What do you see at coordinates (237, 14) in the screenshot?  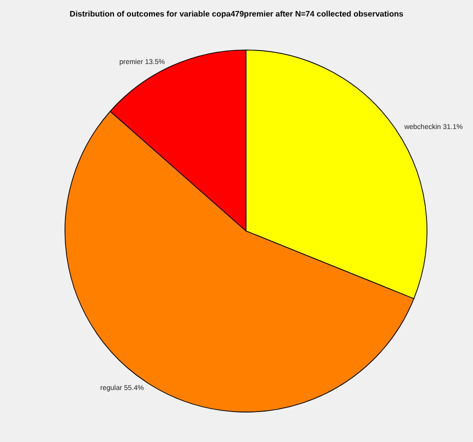 I see `chart-title: Distribution of outcomes for variable copa479premier after N=74 collected observations` at bounding box center [237, 14].